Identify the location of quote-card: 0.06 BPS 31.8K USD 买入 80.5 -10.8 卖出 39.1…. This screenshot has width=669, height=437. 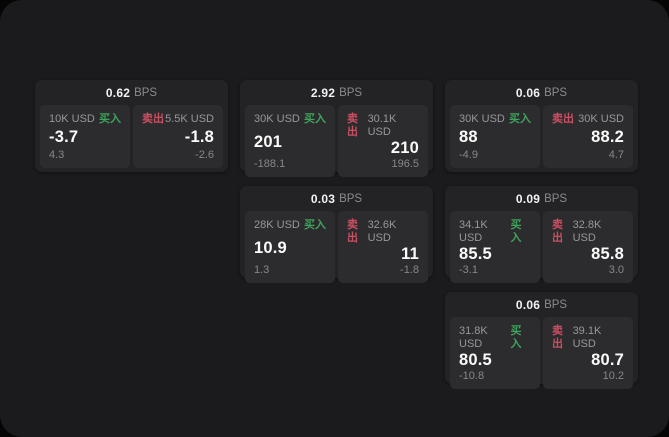
(541, 340).